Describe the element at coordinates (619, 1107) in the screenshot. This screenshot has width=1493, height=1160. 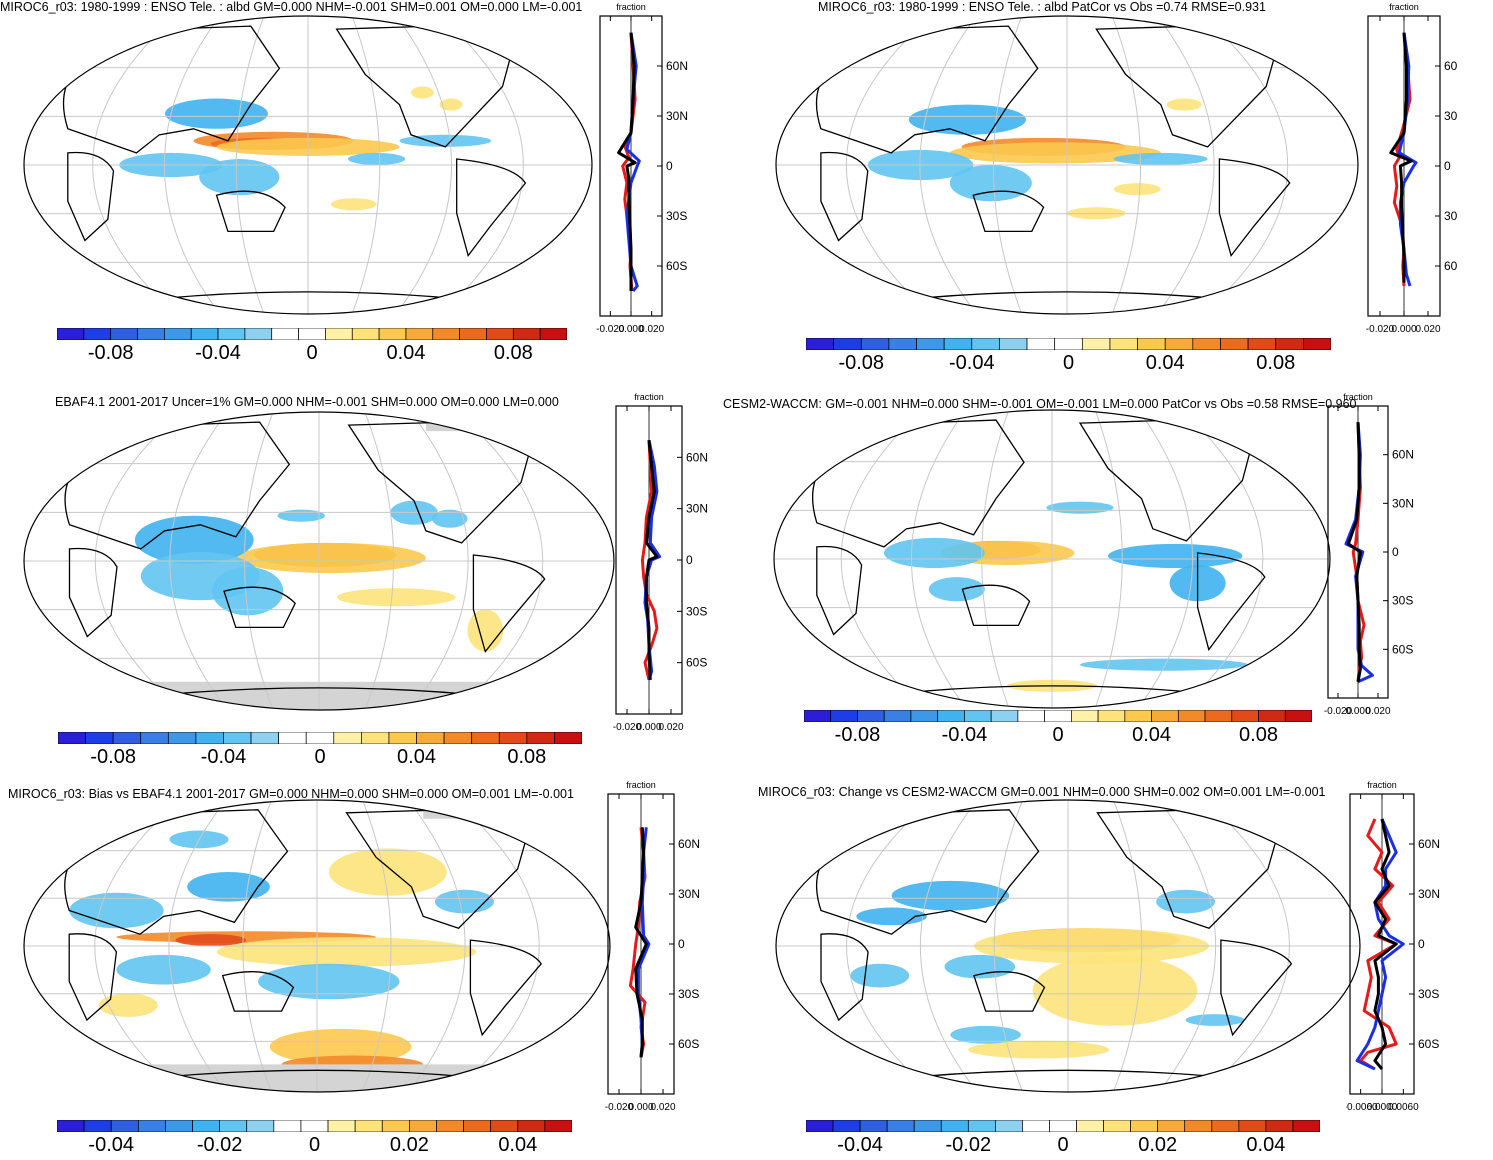
I see `zonal-x-label: -0.020` at that location.